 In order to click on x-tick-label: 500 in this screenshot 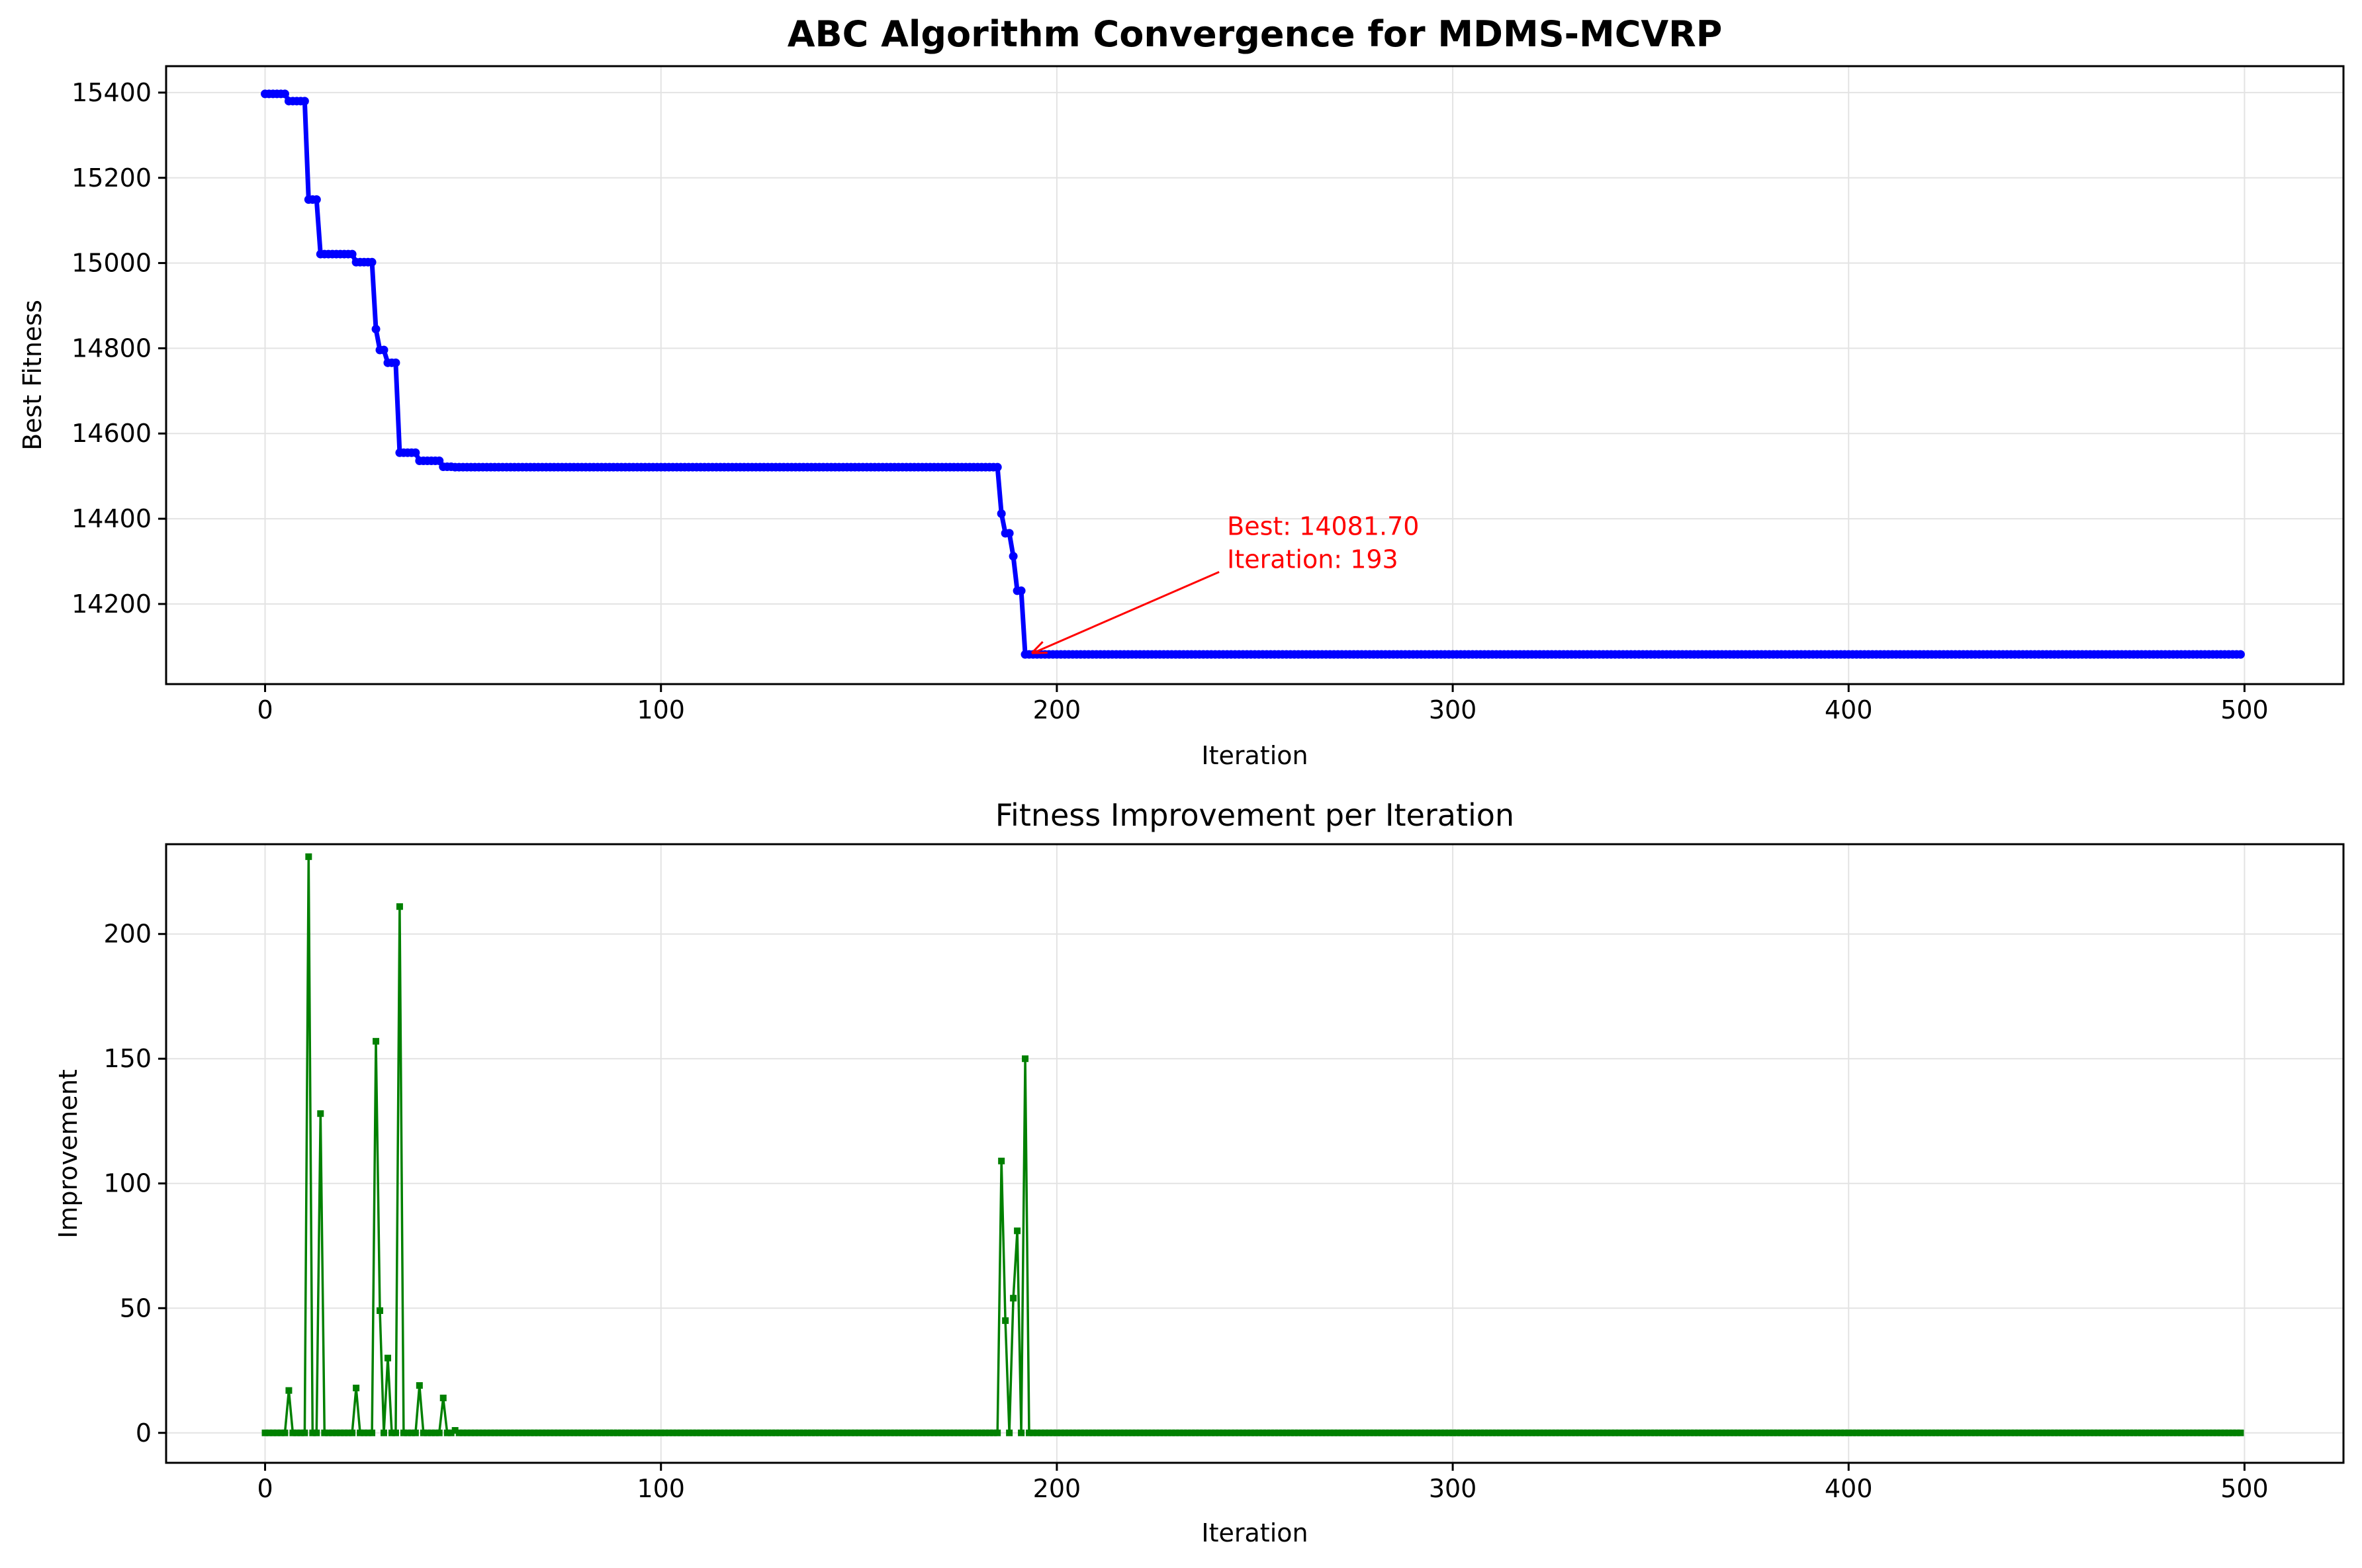, I will do `click(2244, 1489)`.